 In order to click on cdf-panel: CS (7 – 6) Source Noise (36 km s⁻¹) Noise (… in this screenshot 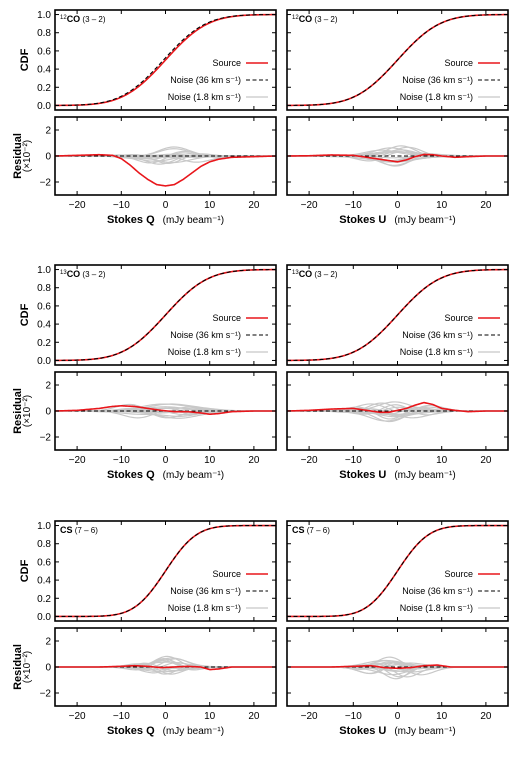, I will do `click(397, 571)`.